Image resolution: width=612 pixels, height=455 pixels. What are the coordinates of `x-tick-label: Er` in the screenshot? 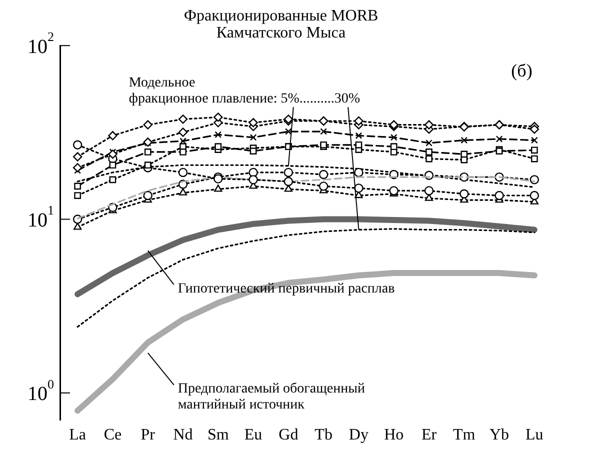 It's located at (429, 435).